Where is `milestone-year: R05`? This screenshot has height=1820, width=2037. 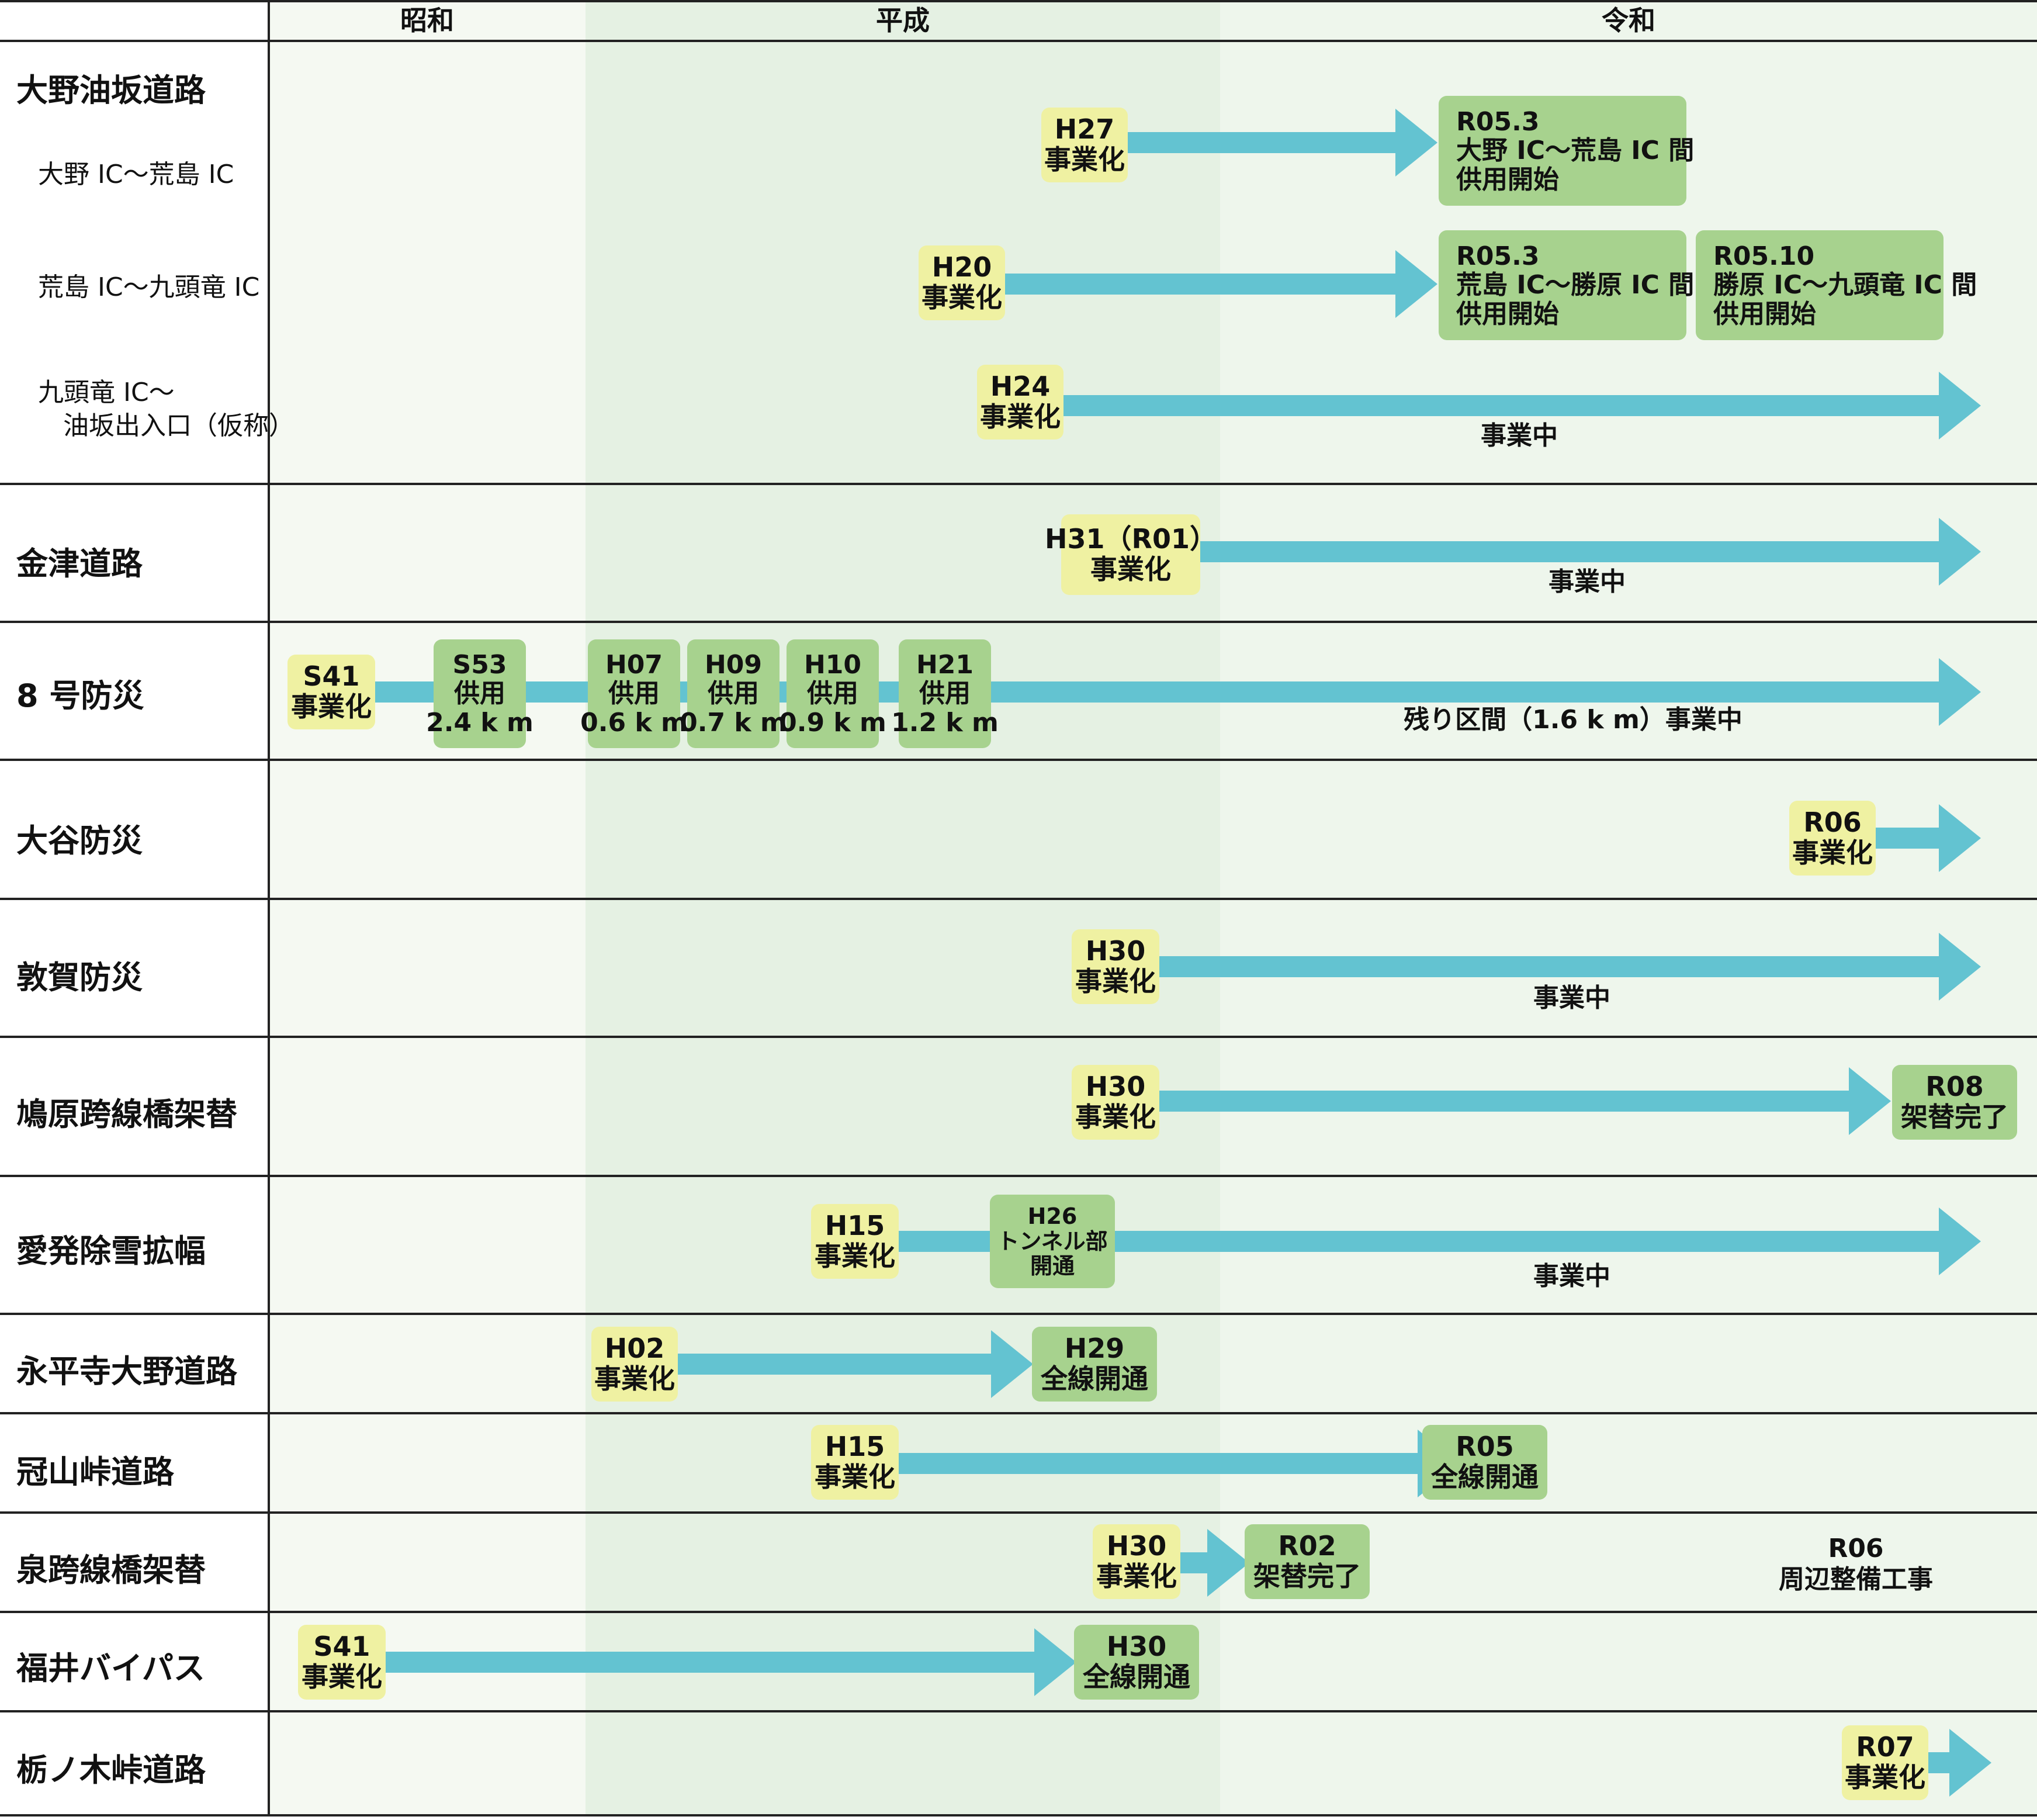 milestone-year: R05 is located at coordinates (1485, 1447).